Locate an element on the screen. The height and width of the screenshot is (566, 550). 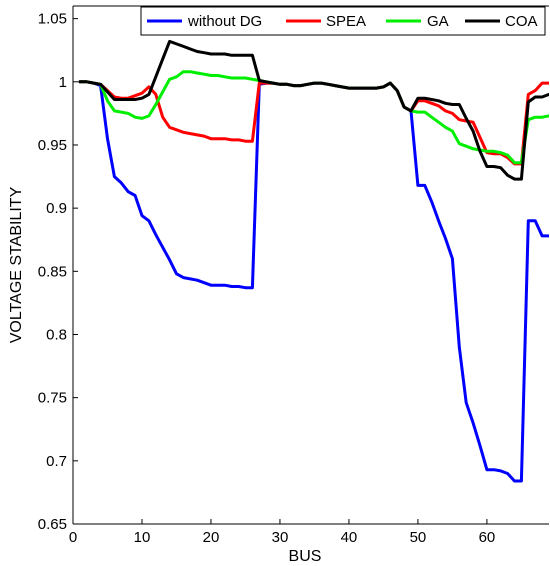
y-tick-label: 0.75 is located at coordinates (52, 398).